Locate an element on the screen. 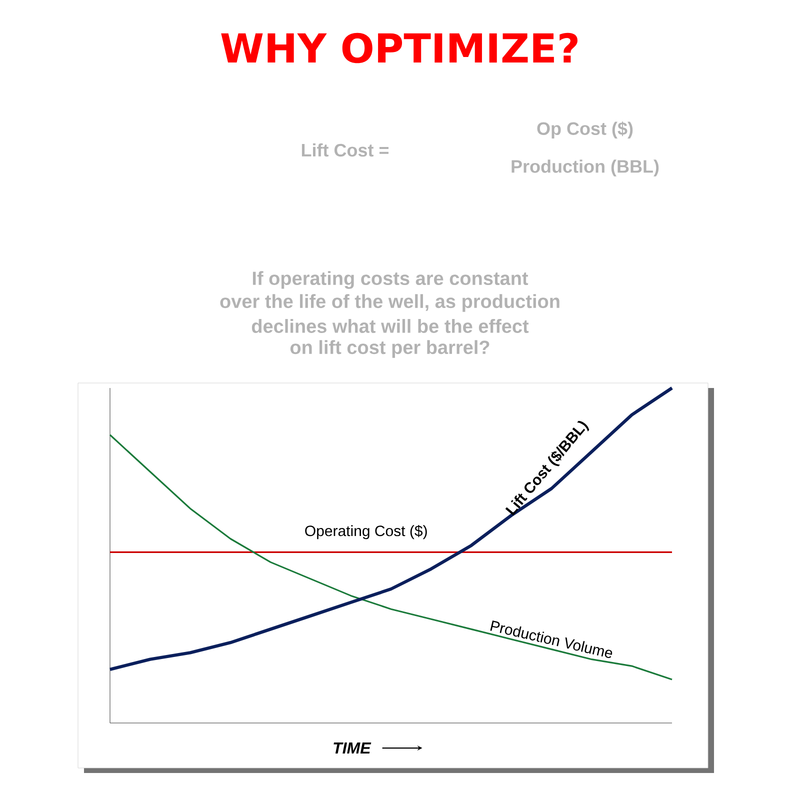  text: on lift cost per barrel? is located at coordinates (390, 349).